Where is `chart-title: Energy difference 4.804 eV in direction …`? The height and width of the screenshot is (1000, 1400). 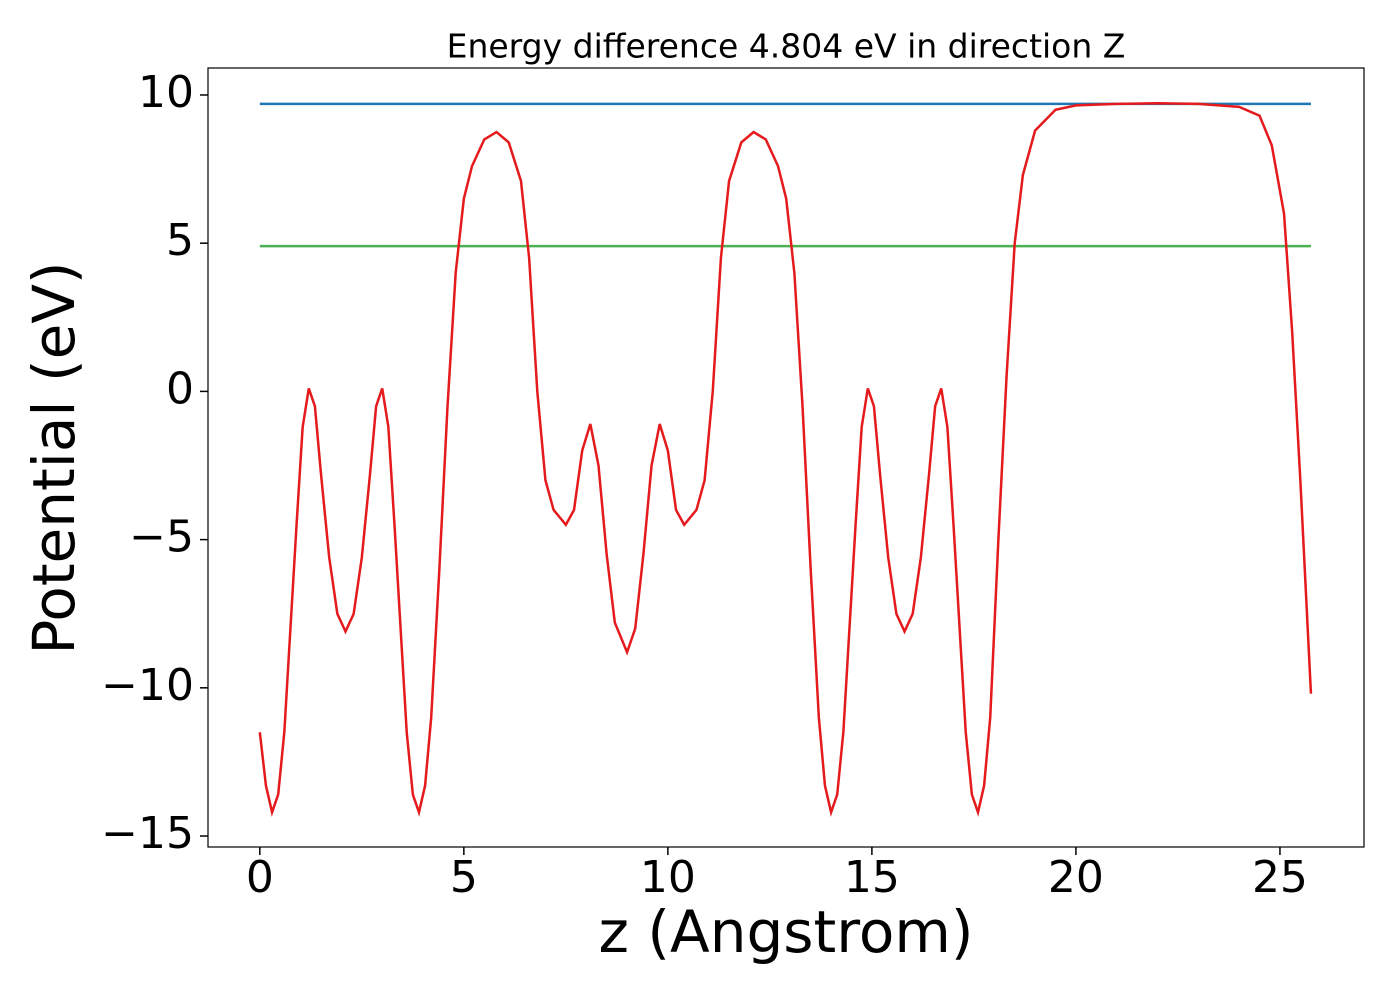
chart-title: Energy difference 4.804 eV in direction … is located at coordinates (786, 46).